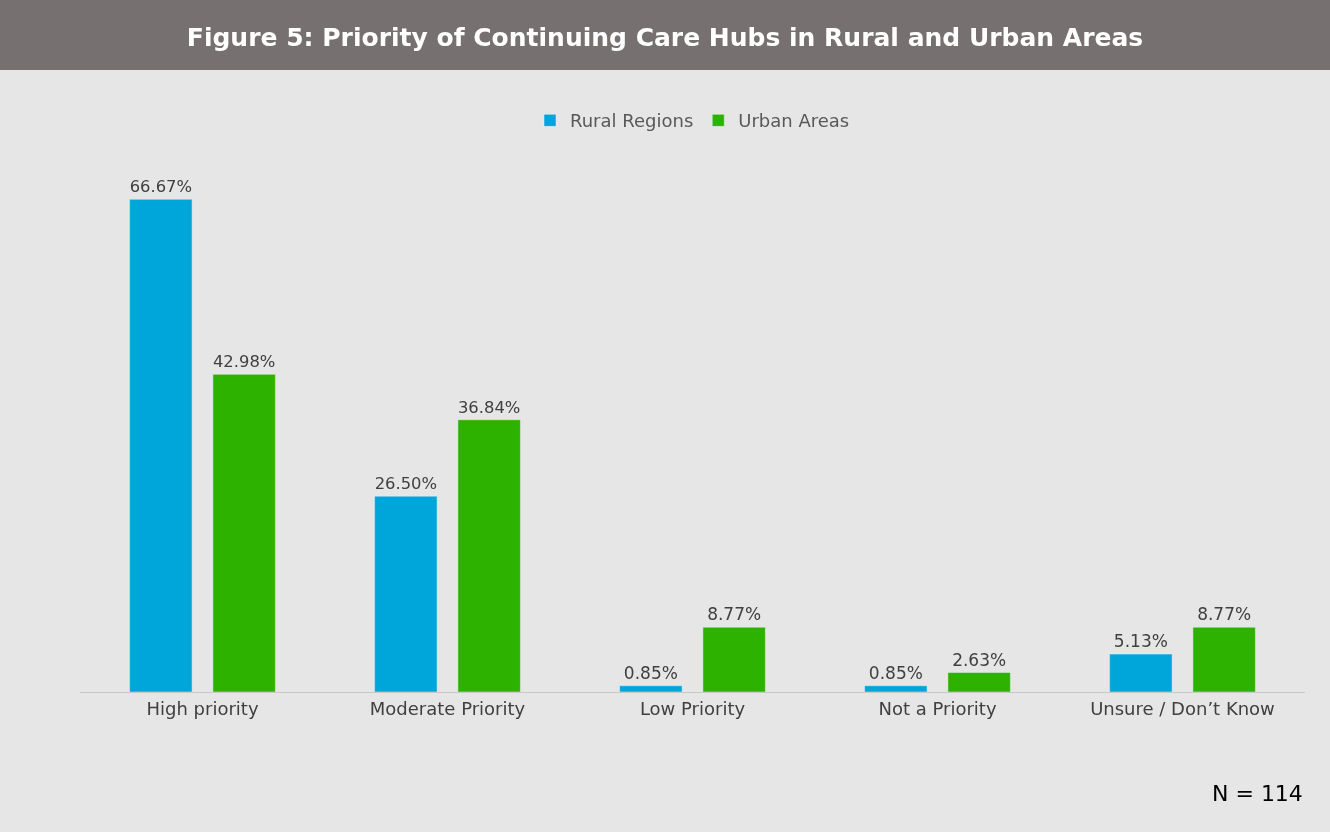 Image resolution: width=1330 pixels, height=832 pixels. I want to click on x-tick-label: Not a Priority, so click(937, 708).